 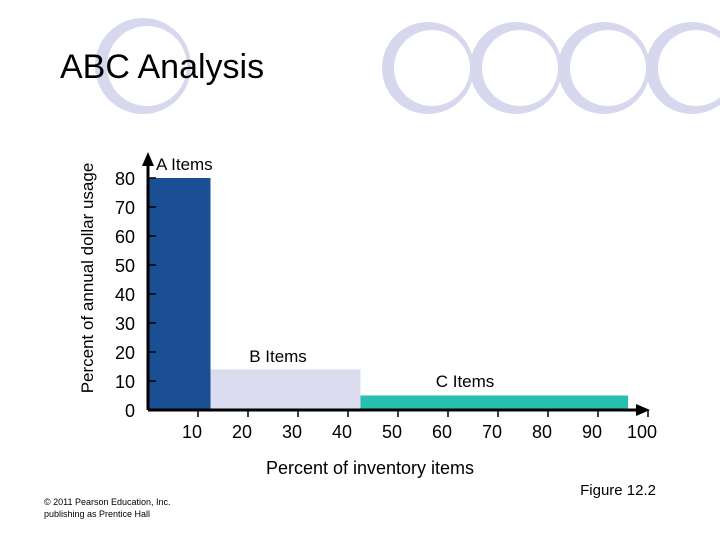 I want to click on x-axis-arrow, so click(x=643, y=410).